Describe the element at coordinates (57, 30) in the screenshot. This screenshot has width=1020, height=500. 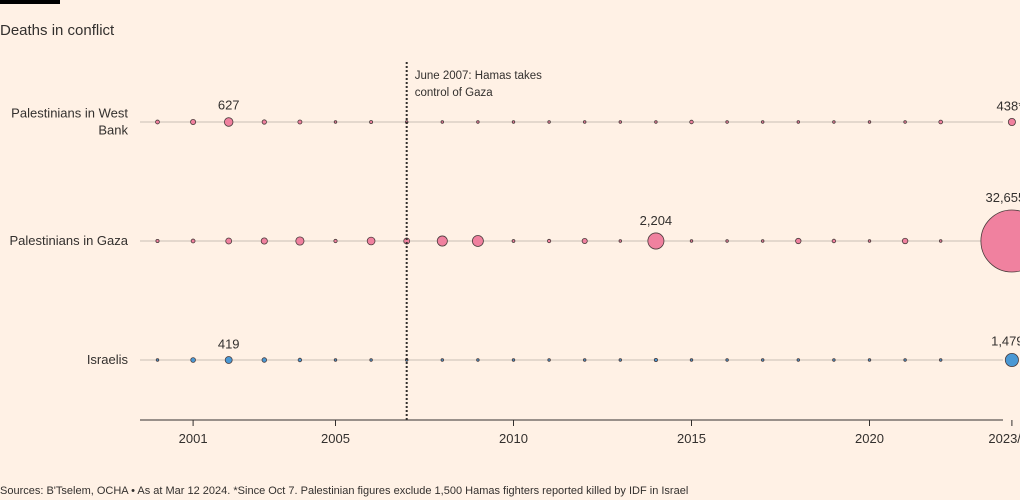
I see `chart-title: Deaths in conflict` at that location.